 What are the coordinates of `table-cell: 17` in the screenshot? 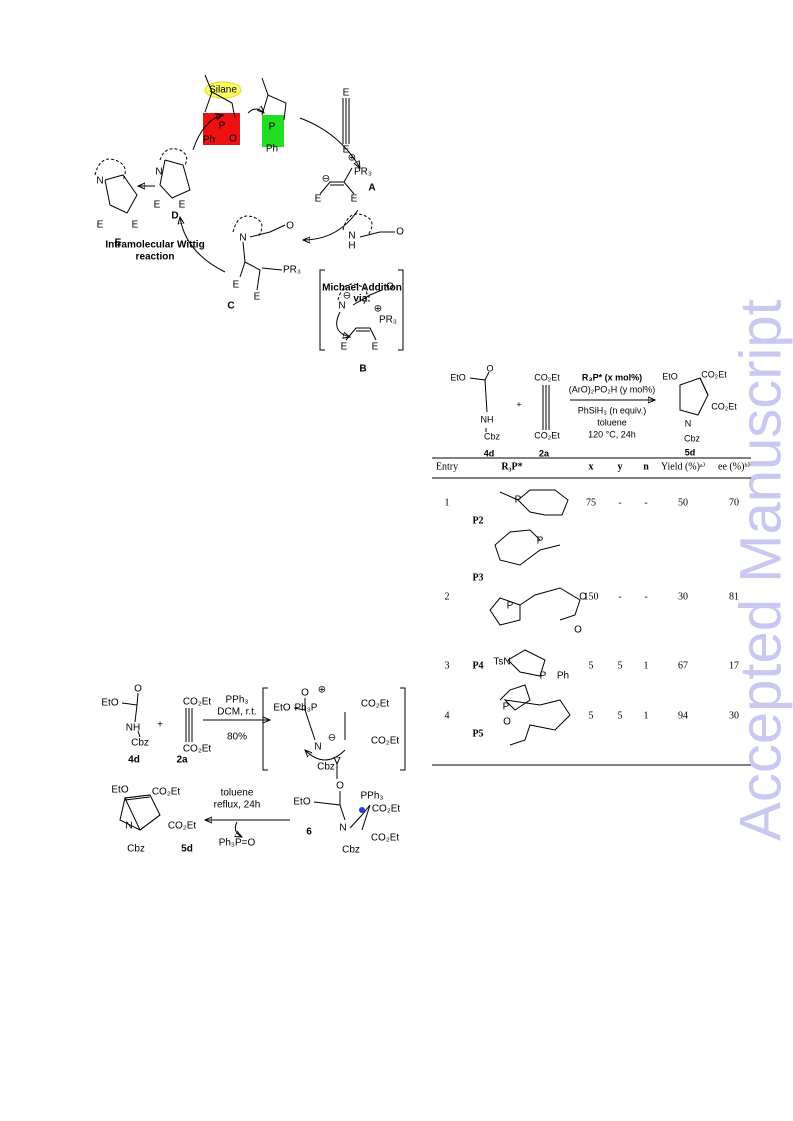 It's located at (734, 665).